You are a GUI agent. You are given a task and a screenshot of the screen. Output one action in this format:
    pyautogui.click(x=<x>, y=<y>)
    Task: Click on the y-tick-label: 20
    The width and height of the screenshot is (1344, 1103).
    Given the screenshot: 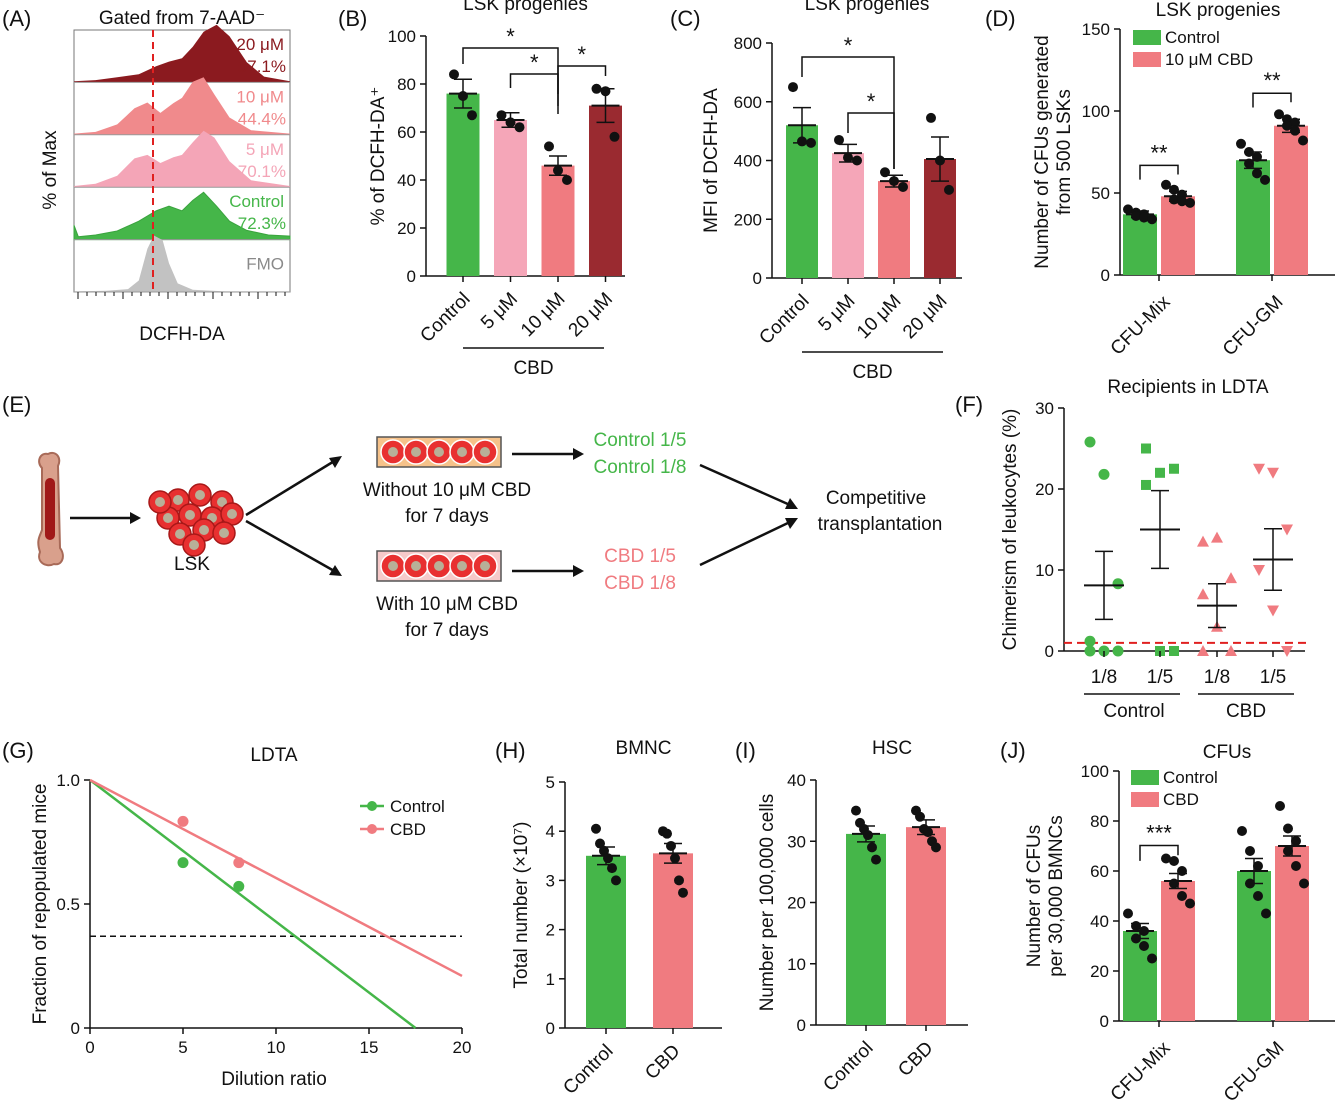 What is the action you would take?
    pyautogui.click(x=406, y=228)
    